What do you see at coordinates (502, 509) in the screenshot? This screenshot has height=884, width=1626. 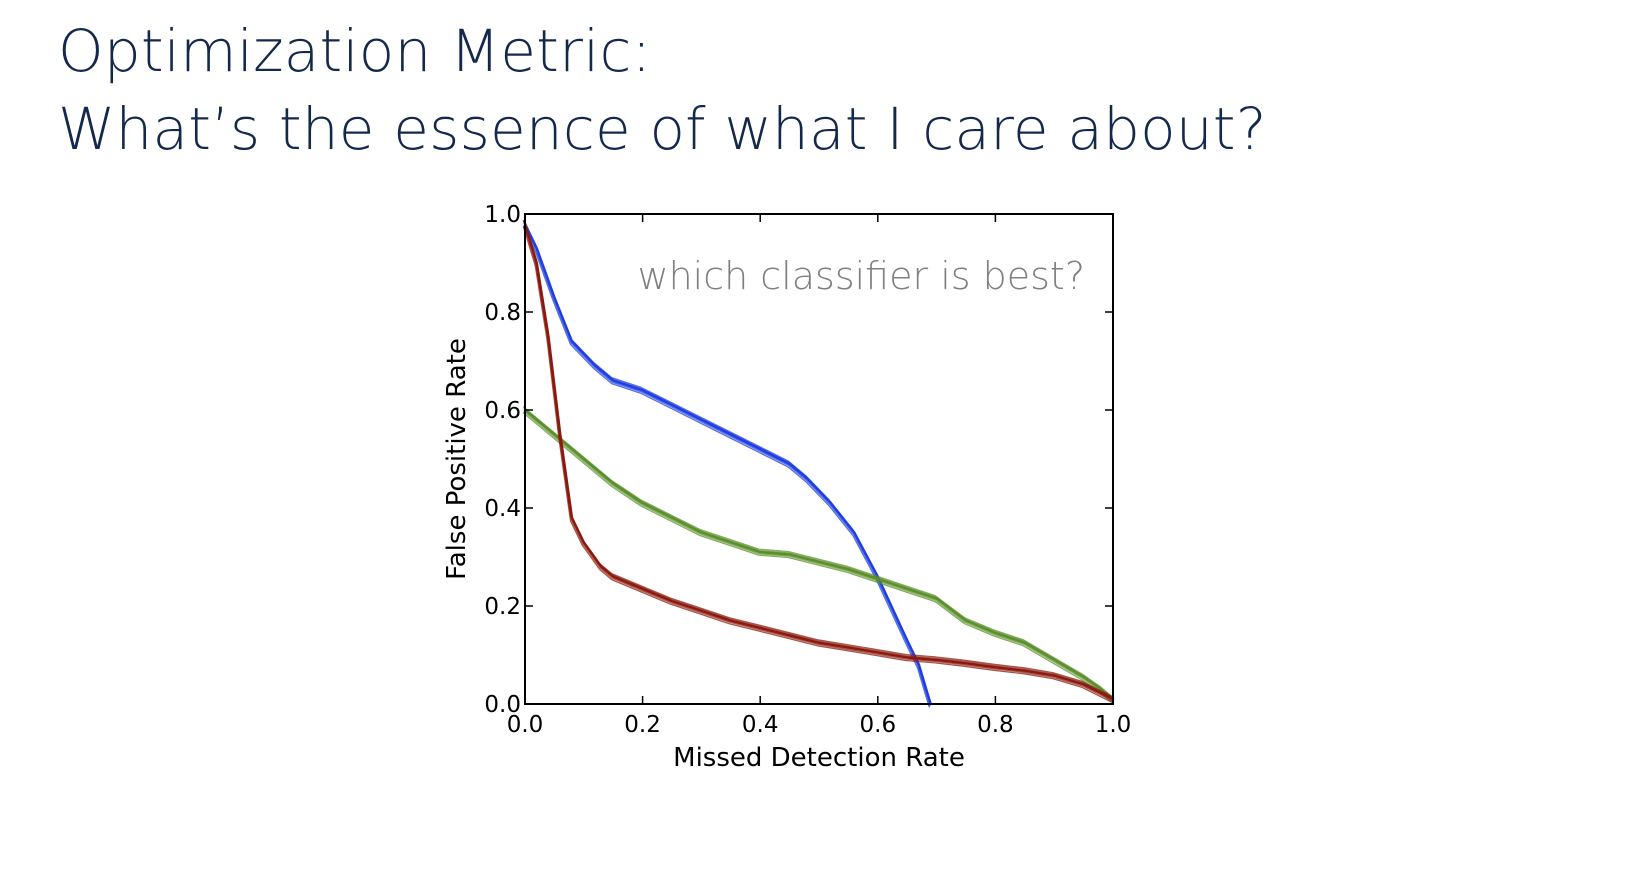 I see `y-tick-label: 0.4` at bounding box center [502, 509].